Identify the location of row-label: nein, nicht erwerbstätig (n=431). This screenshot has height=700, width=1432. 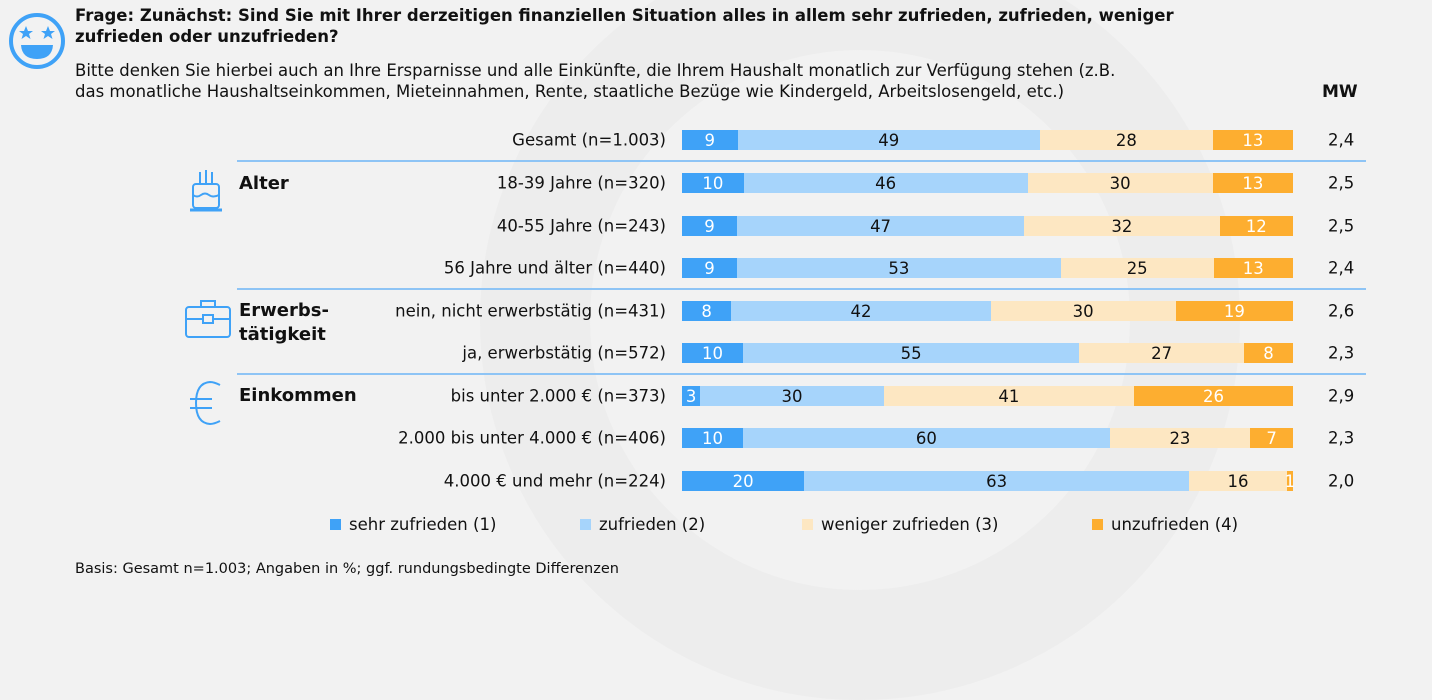
(530, 311).